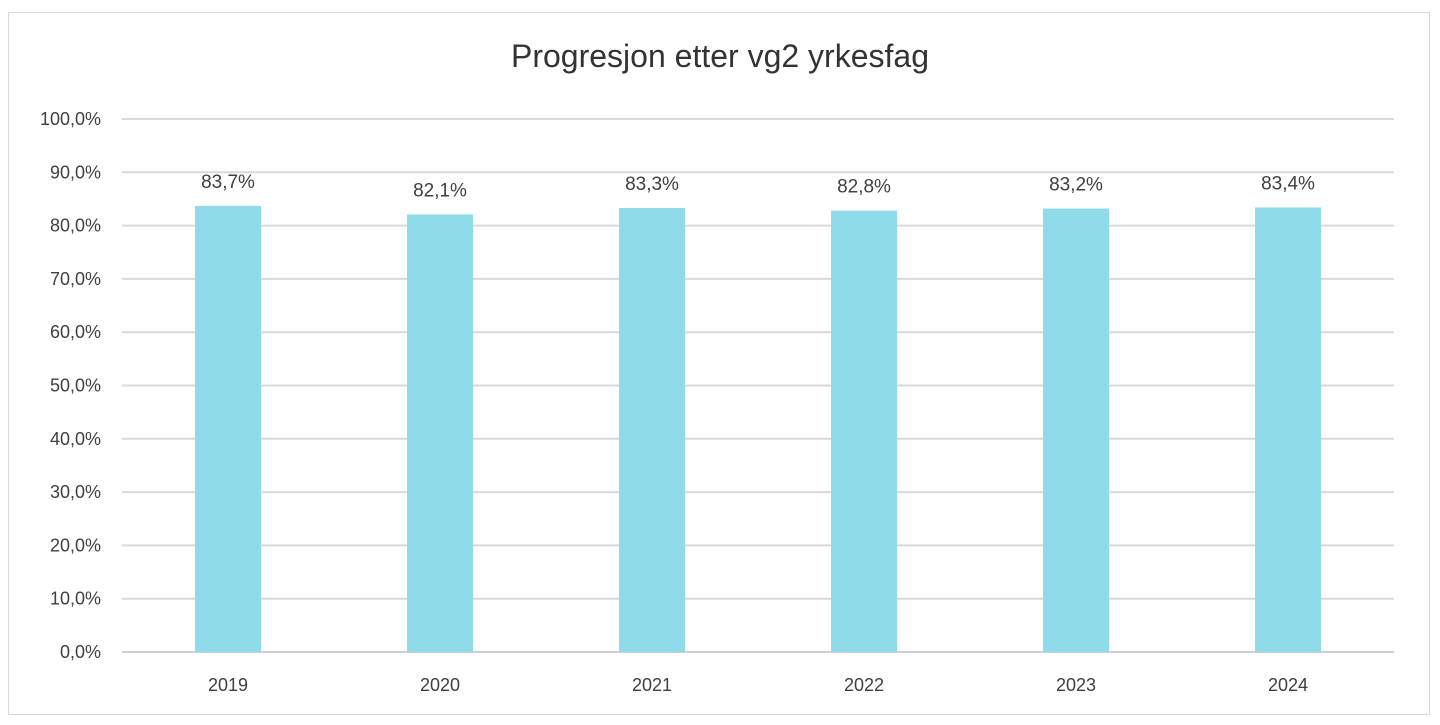 The width and height of the screenshot is (1440, 725). What do you see at coordinates (652, 685) in the screenshot?
I see `x-tick-label: 2021` at bounding box center [652, 685].